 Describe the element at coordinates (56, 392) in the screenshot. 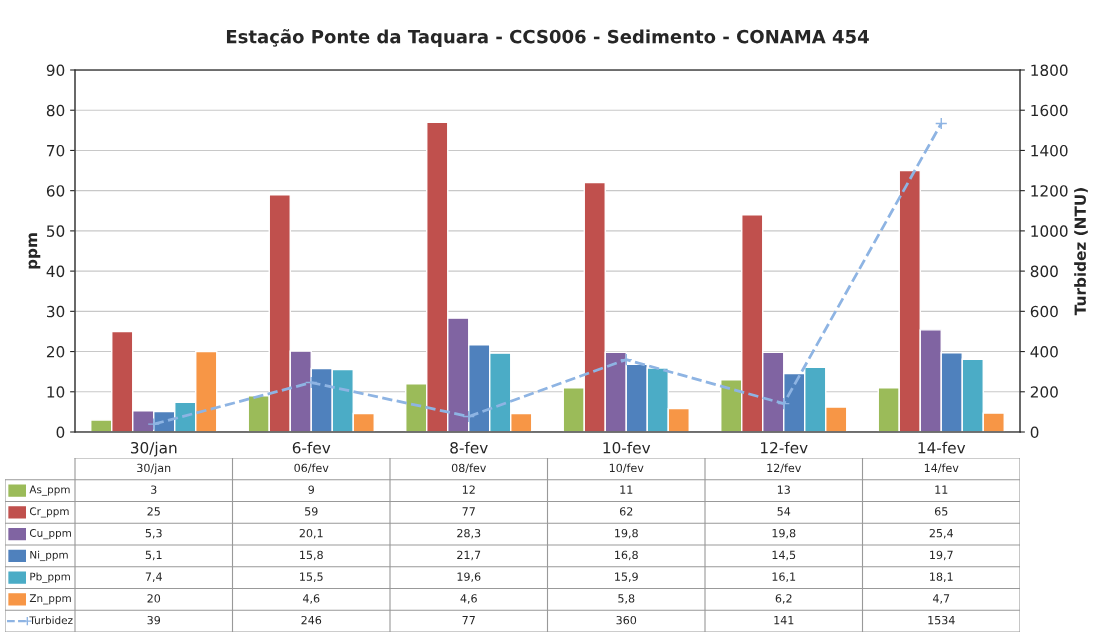

I see `y-tick-label: 10` at that location.